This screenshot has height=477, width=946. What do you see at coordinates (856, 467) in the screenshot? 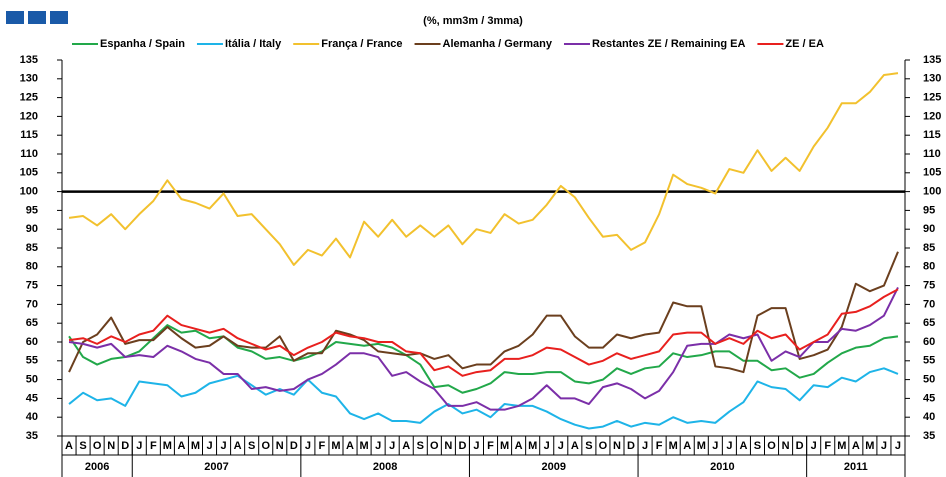
I see `x-group-label: 2011` at bounding box center [856, 467].